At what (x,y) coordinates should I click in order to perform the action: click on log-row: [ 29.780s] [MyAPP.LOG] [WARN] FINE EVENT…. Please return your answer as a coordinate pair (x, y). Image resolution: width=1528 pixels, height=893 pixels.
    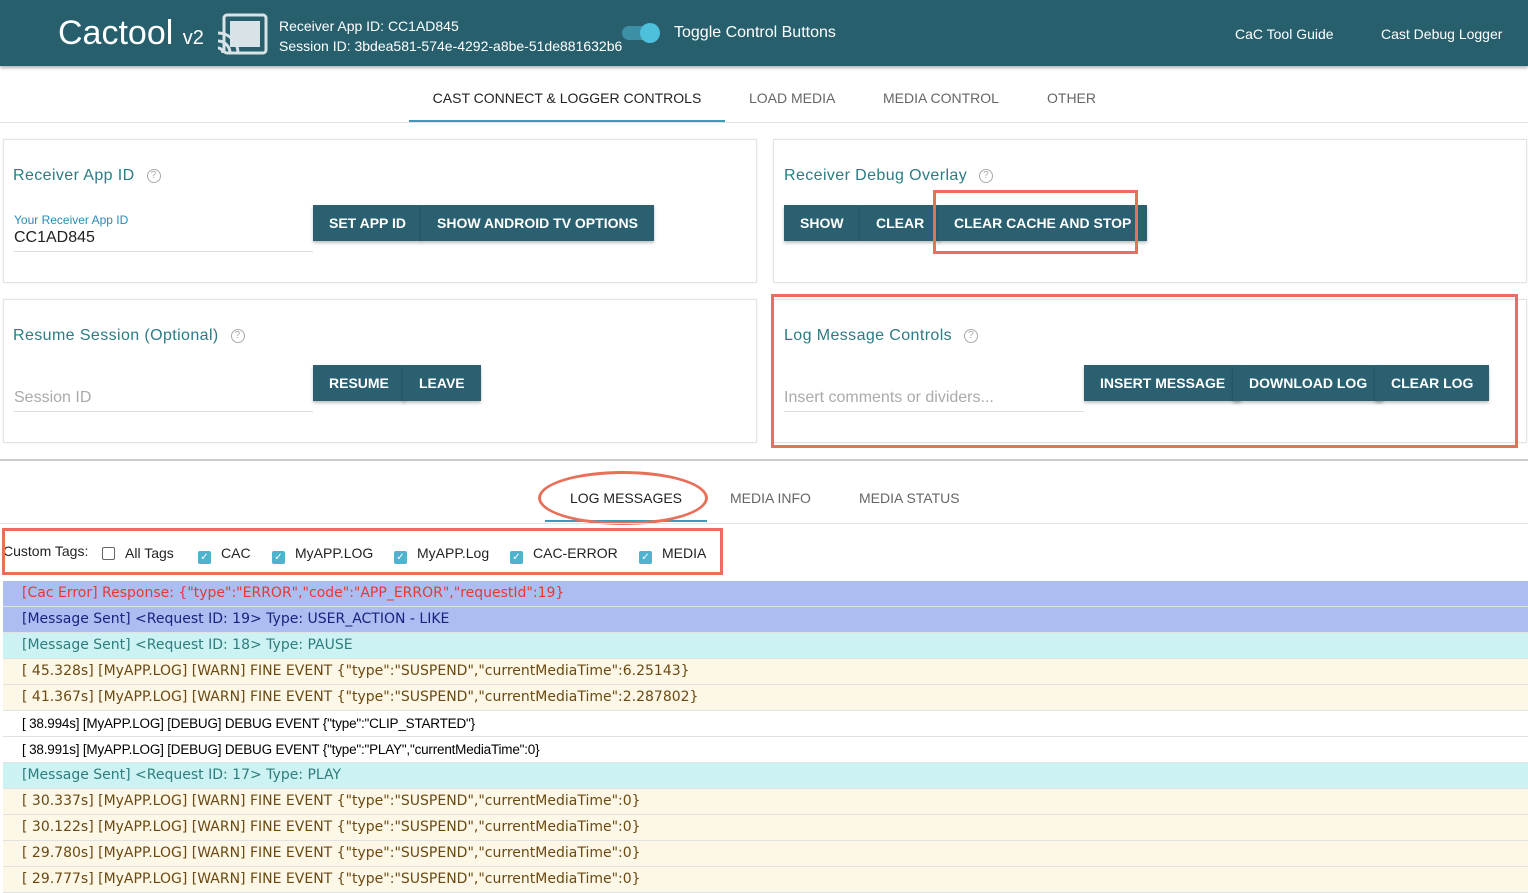
    Looking at the image, I should click on (765, 854).